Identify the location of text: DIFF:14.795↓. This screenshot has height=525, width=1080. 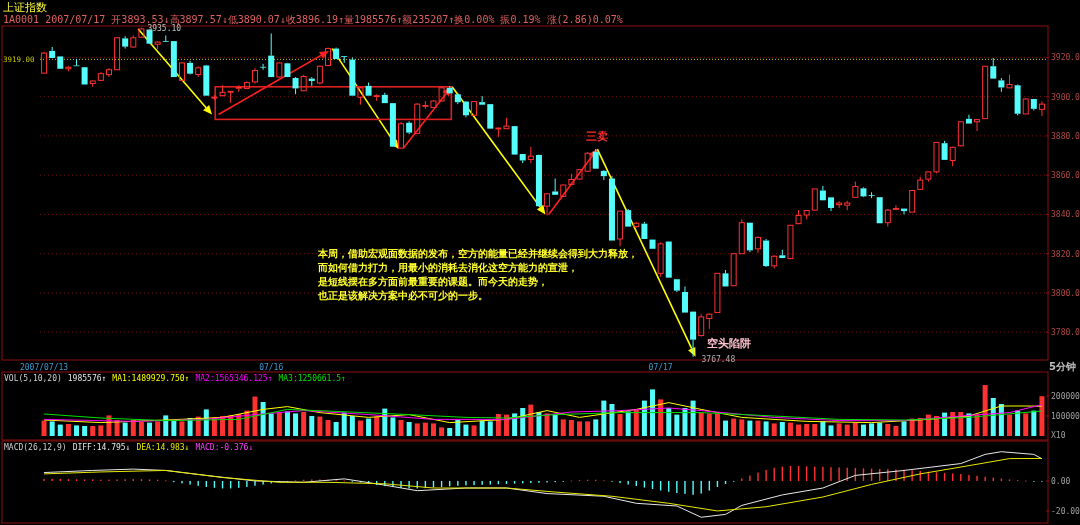
(101, 447).